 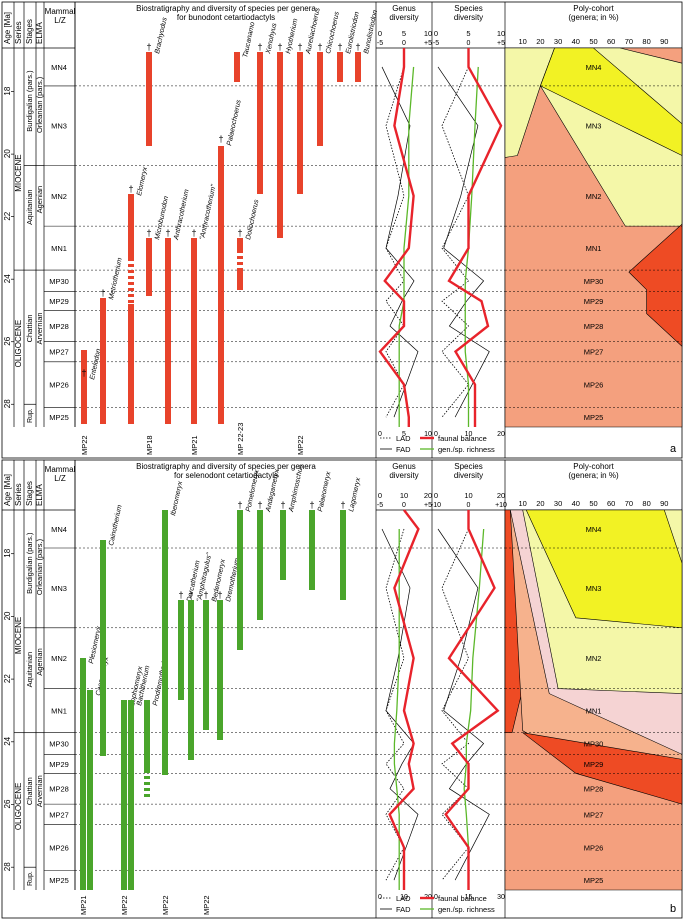 I want to click on polycohort-tick: 20, so click(x=540, y=41).